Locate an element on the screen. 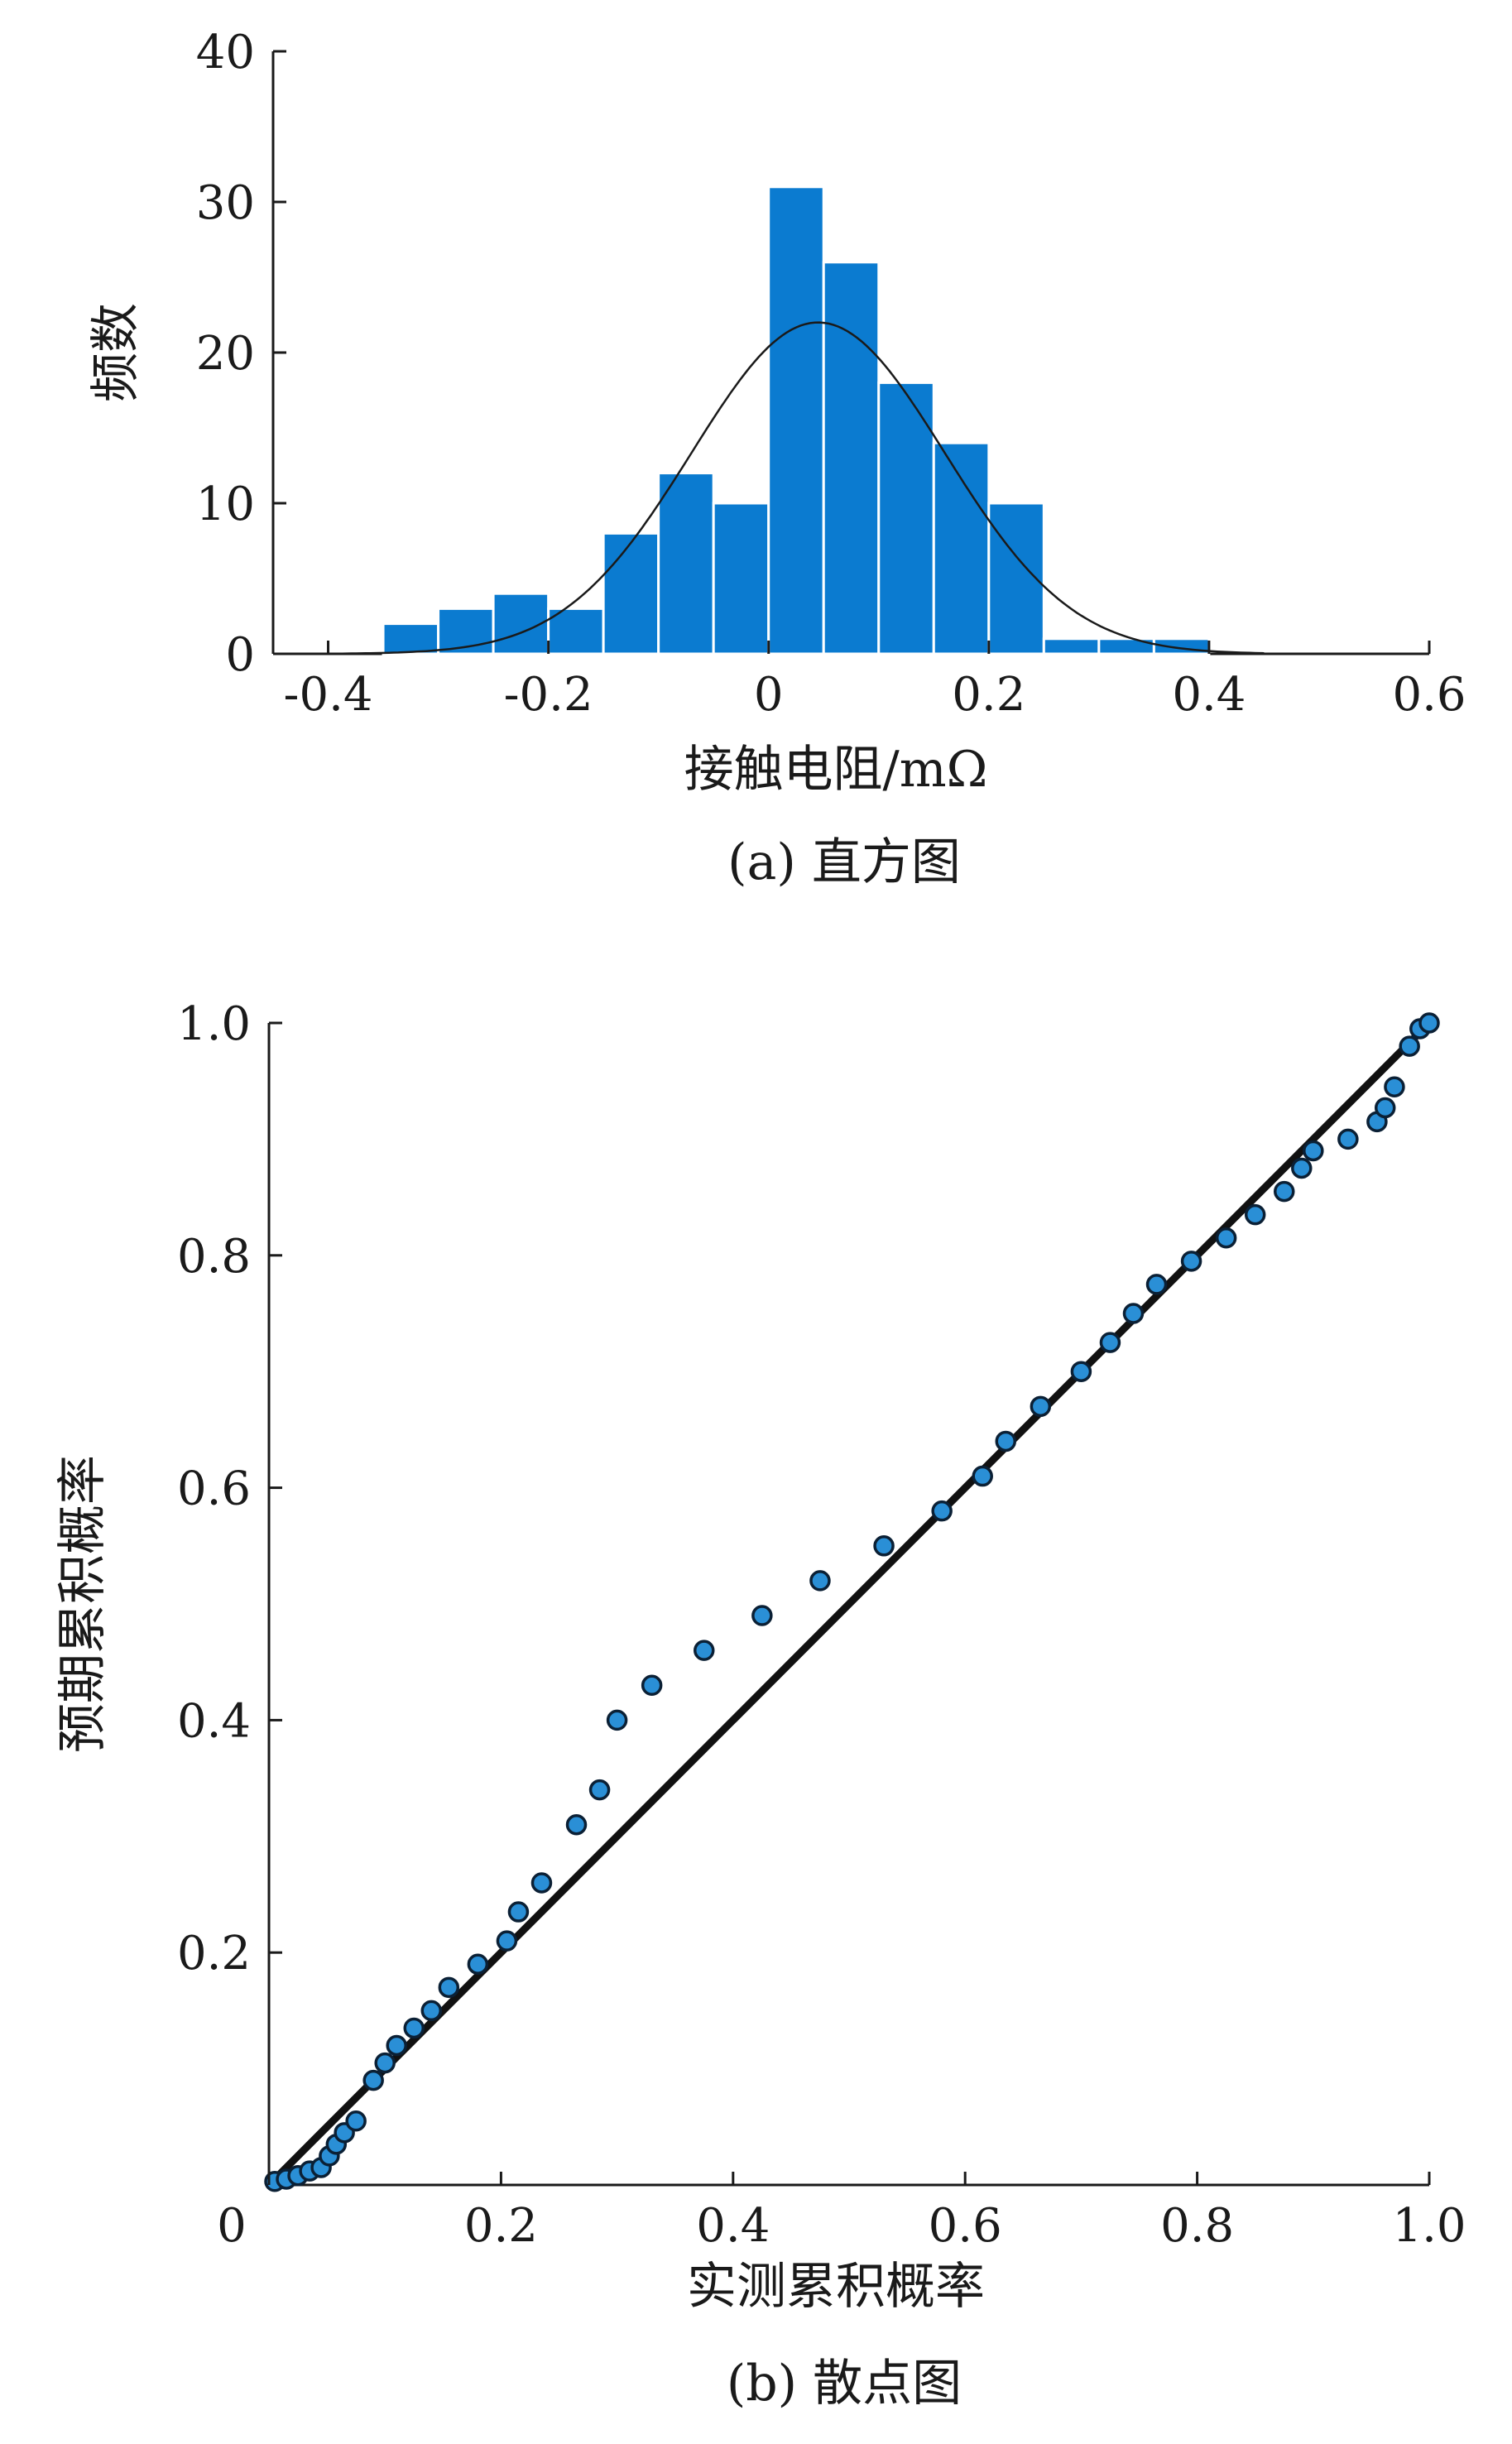 The height and width of the screenshot is (2444, 1512). scatter-y-axis-title: 预期累积概率 is located at coordinates (83, 1604).